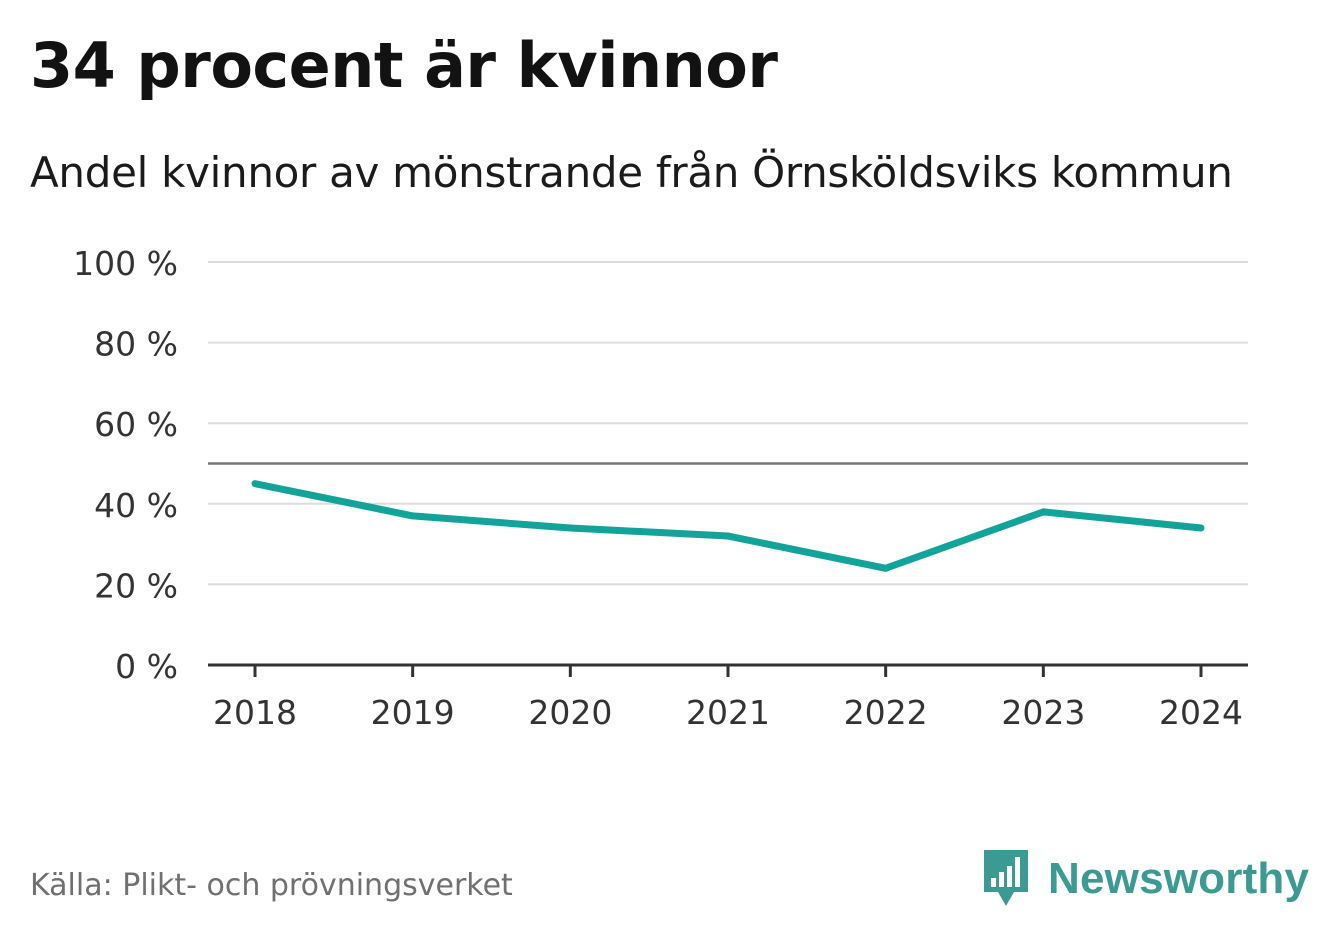 This screenshot has width=1322, height=939. What do you see at coordinates (1043, 712) in the screenshot?
I see `x-tick-label: 2023` at bounding box center [1043, 712].